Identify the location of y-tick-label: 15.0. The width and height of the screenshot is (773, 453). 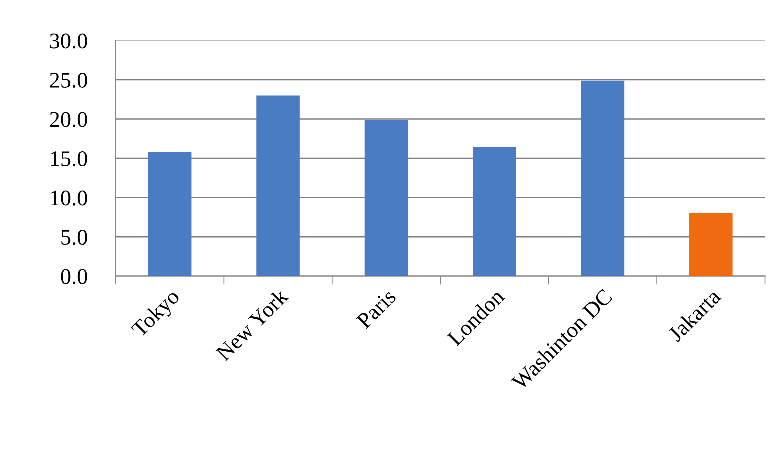
(69, 159).